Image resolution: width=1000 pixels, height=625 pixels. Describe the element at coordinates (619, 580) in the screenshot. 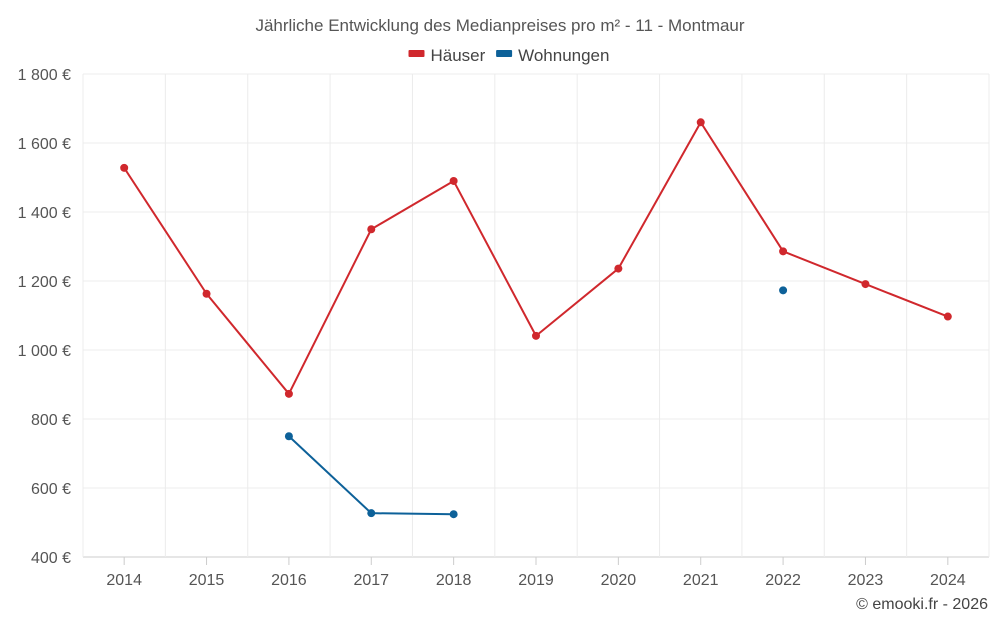

I see `x-tick-label: 2020` at that location.